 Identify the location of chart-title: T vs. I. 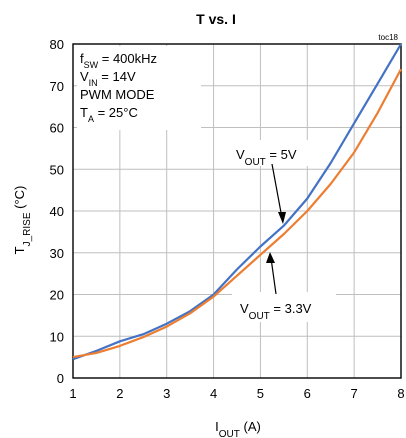
(216, 19).